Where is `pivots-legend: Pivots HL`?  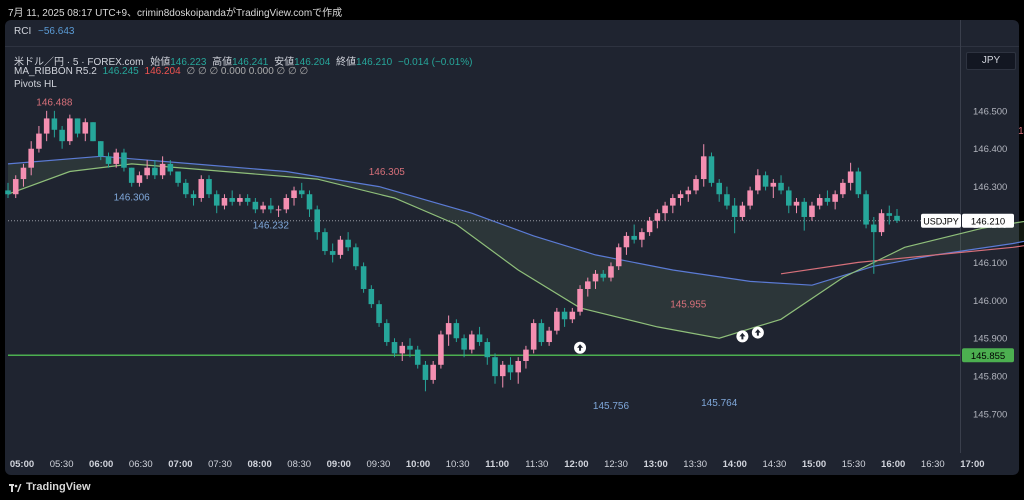
pivots-legend: Pivots HL is located at coordinates (35, 84).